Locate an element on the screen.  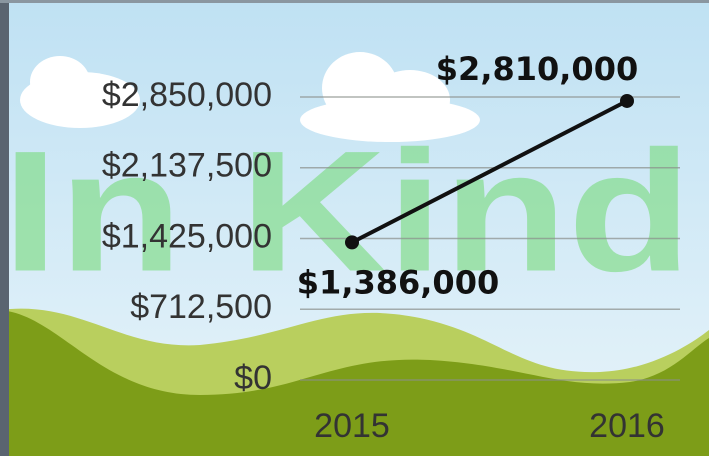
line is located at coordinates (489, 172).